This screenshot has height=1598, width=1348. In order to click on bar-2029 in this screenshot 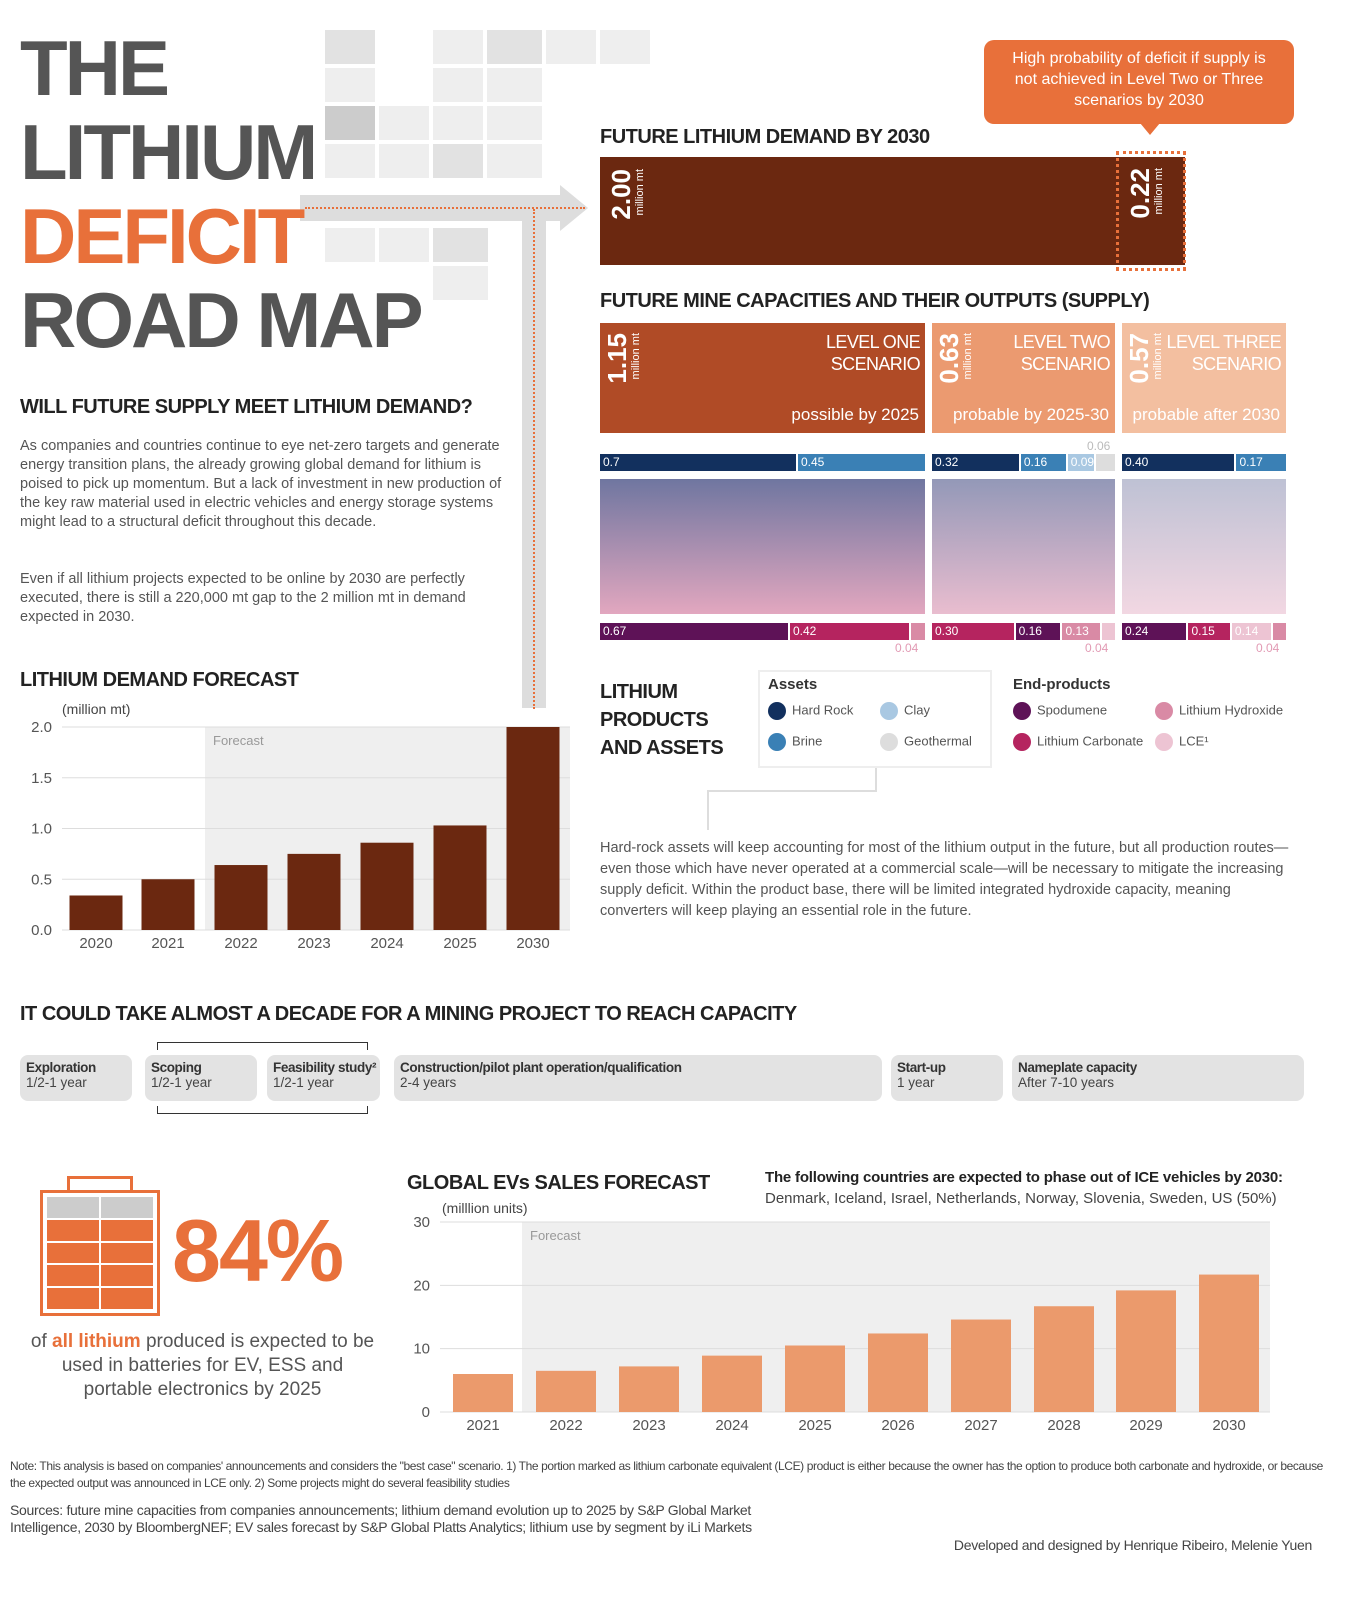, I will do `click(1146, 1351)`.